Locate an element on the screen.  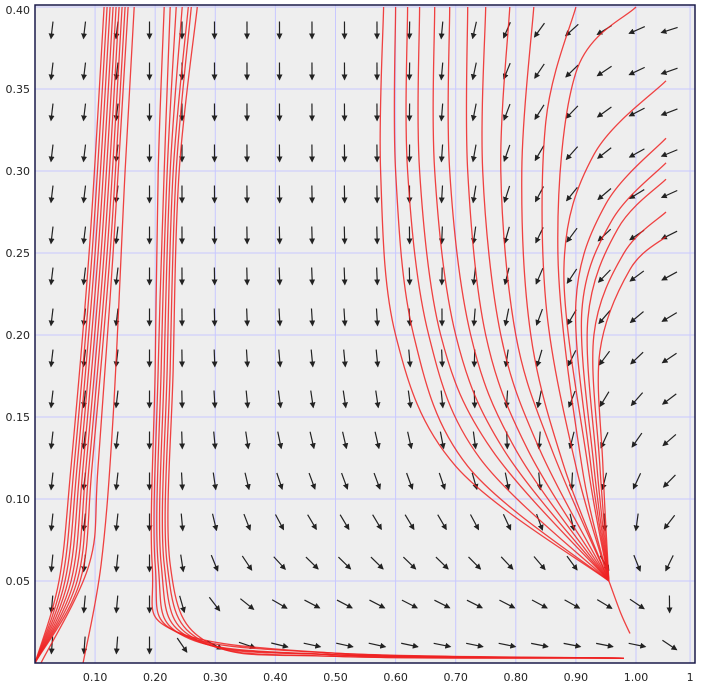
x-tick-label: 0.80 is located at coordinates (516, 677).